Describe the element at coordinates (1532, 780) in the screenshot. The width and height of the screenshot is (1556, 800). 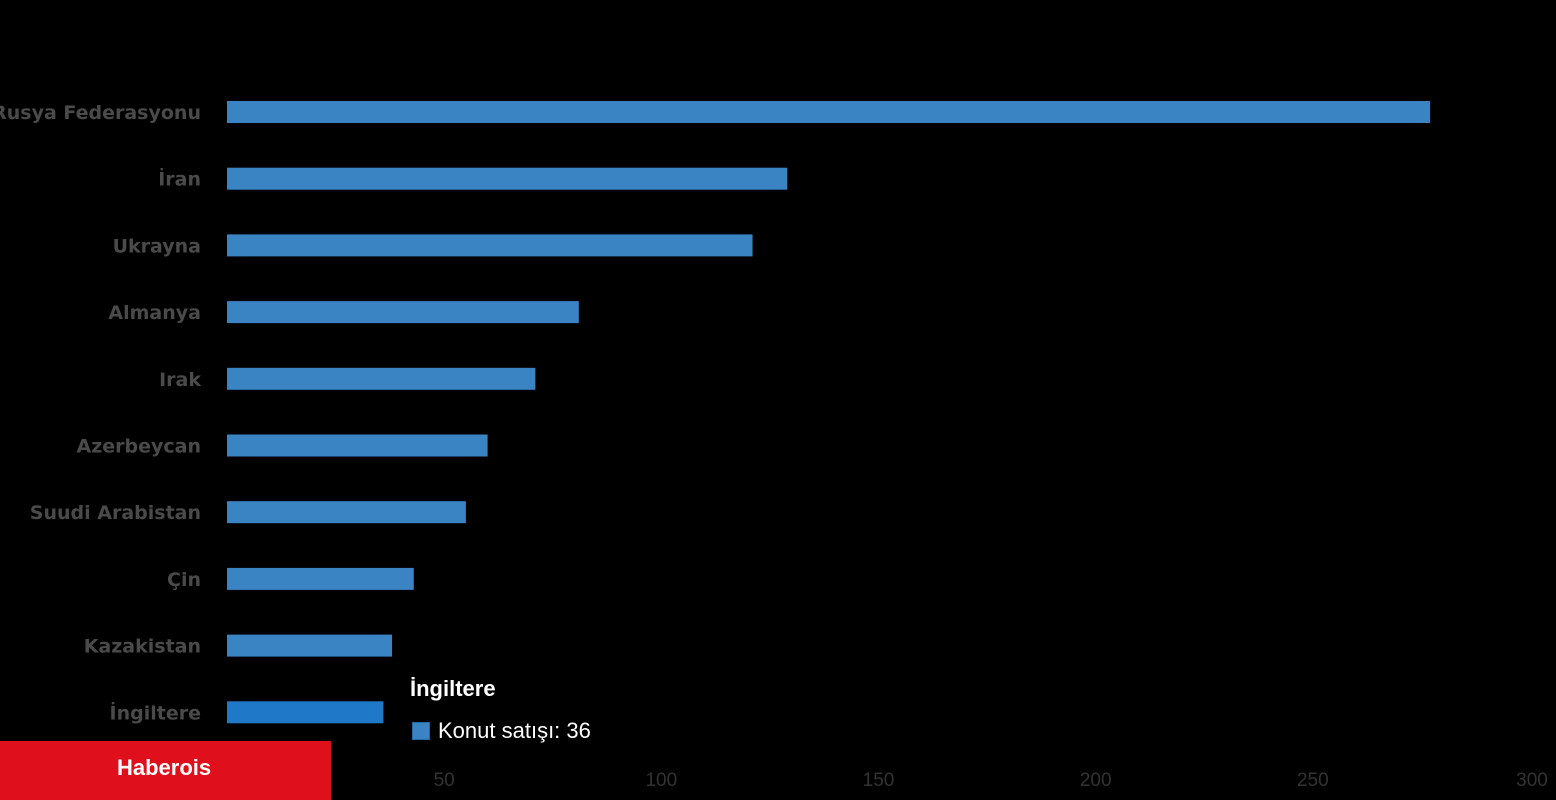
I see `x-tick-label: 300` at that location.